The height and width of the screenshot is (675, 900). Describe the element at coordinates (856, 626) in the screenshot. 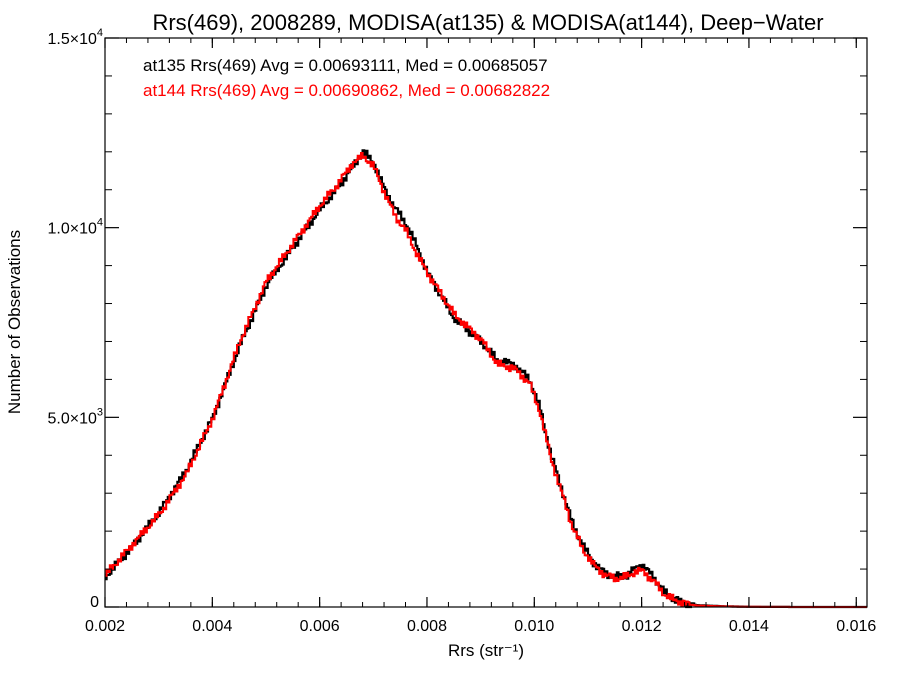

I see `x-tick-label: 0.016` at that location.